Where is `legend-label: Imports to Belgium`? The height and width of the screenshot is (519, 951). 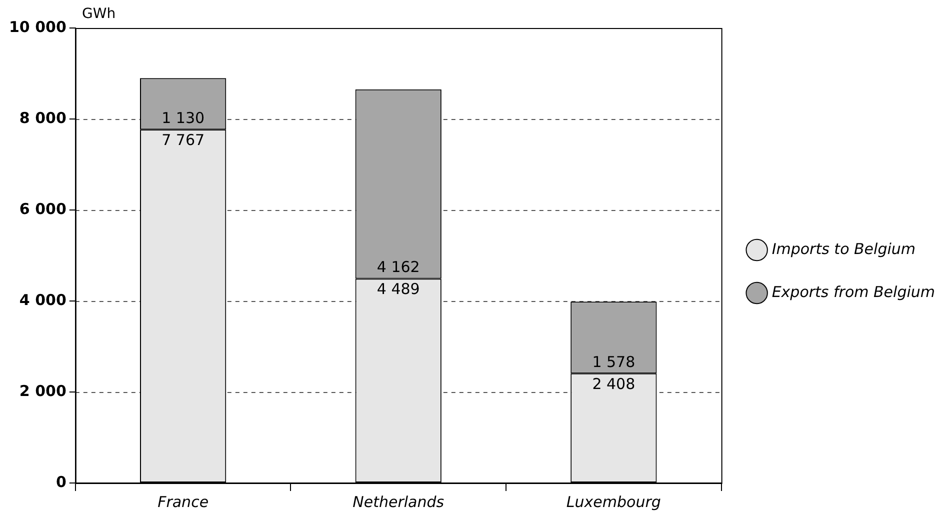 legend-label: Imports to Belgium is located at coordinates (844, 249).